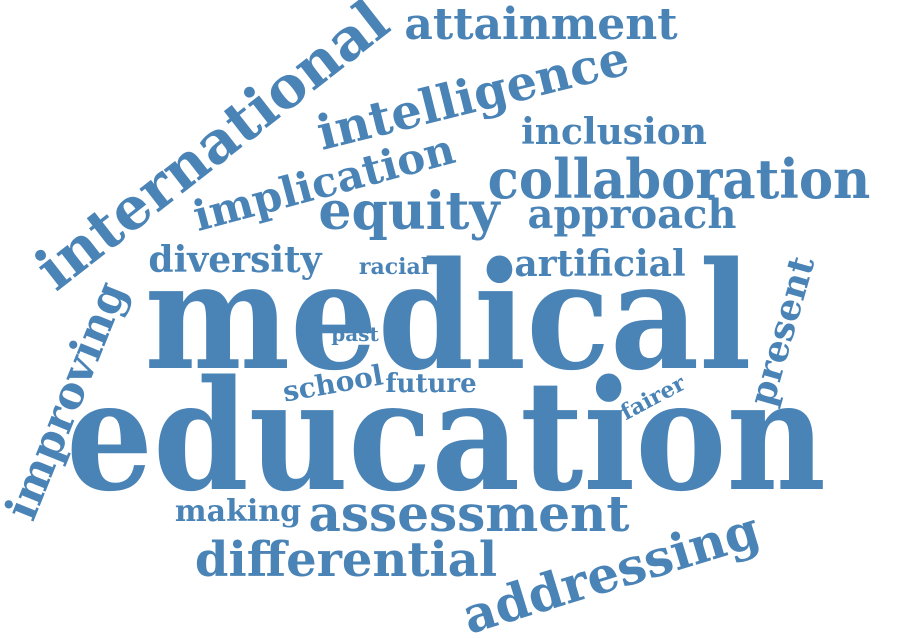  I want to click on word-past: past, so click(355, 334).